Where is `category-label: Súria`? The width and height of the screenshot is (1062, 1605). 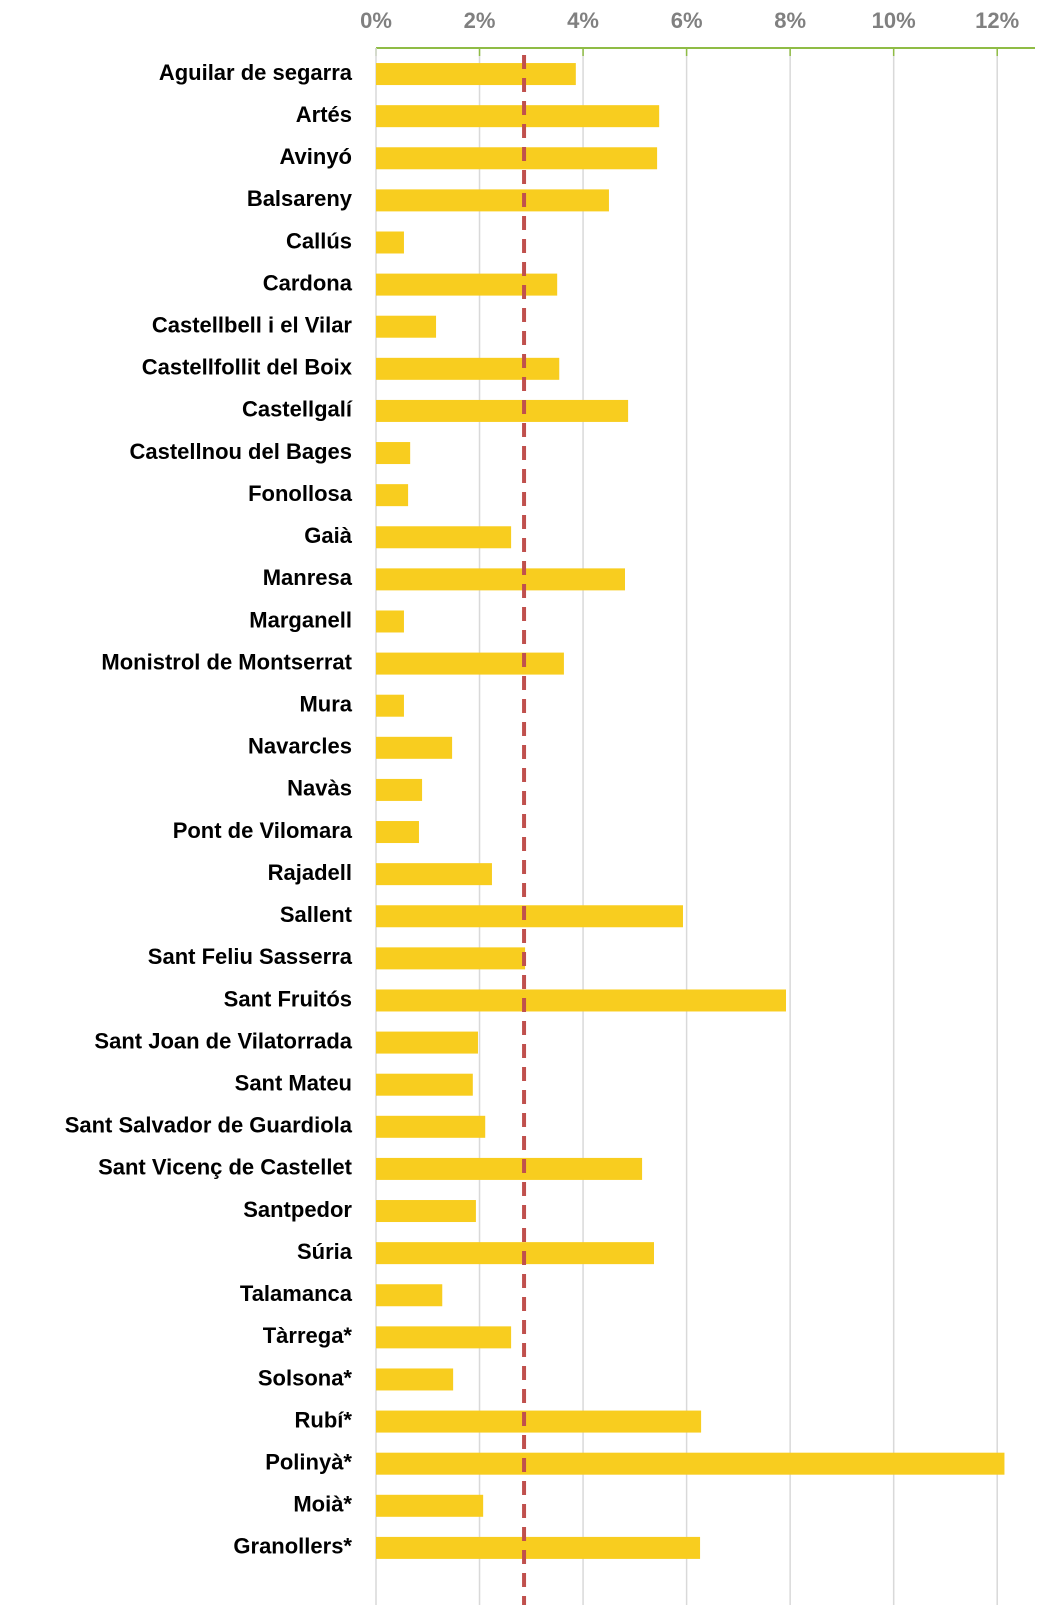 category-label: Súria is located at coordinates (325, 1251).